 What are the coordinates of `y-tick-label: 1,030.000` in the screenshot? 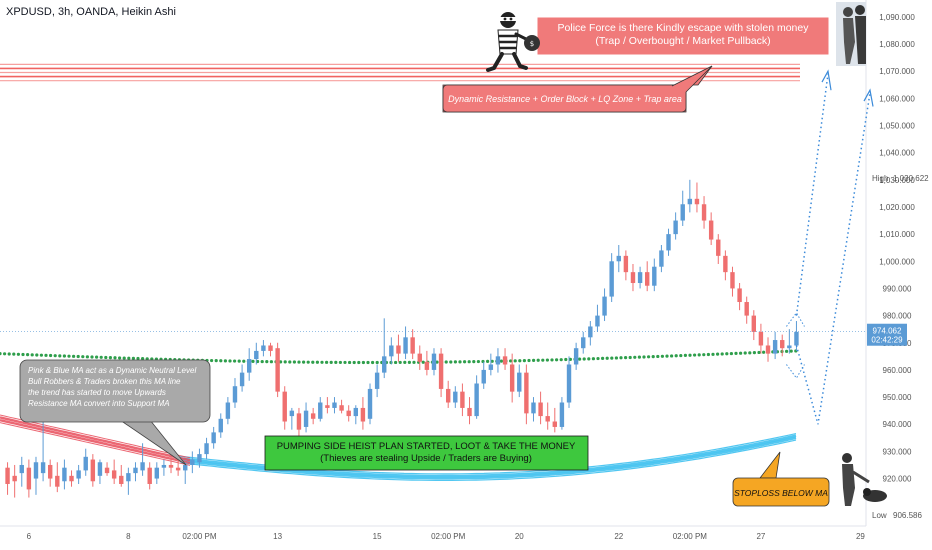 It's located at (897, 180).